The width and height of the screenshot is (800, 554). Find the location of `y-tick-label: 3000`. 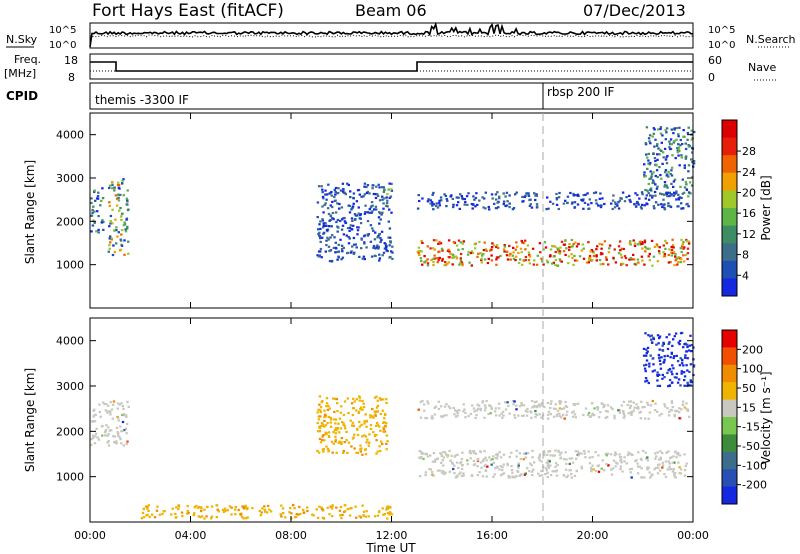

y-tick-label: 3000 is located at coordinates (70, 178).